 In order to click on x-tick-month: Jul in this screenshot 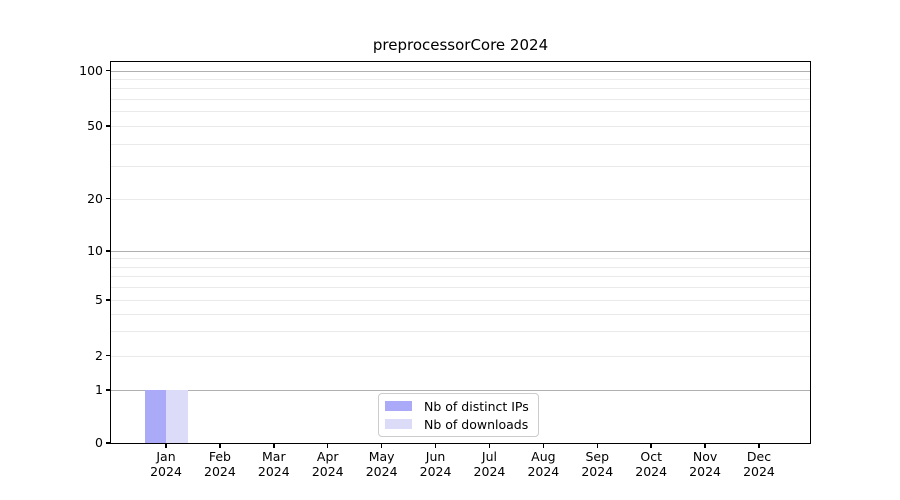, I will do `click(489, 456)`.